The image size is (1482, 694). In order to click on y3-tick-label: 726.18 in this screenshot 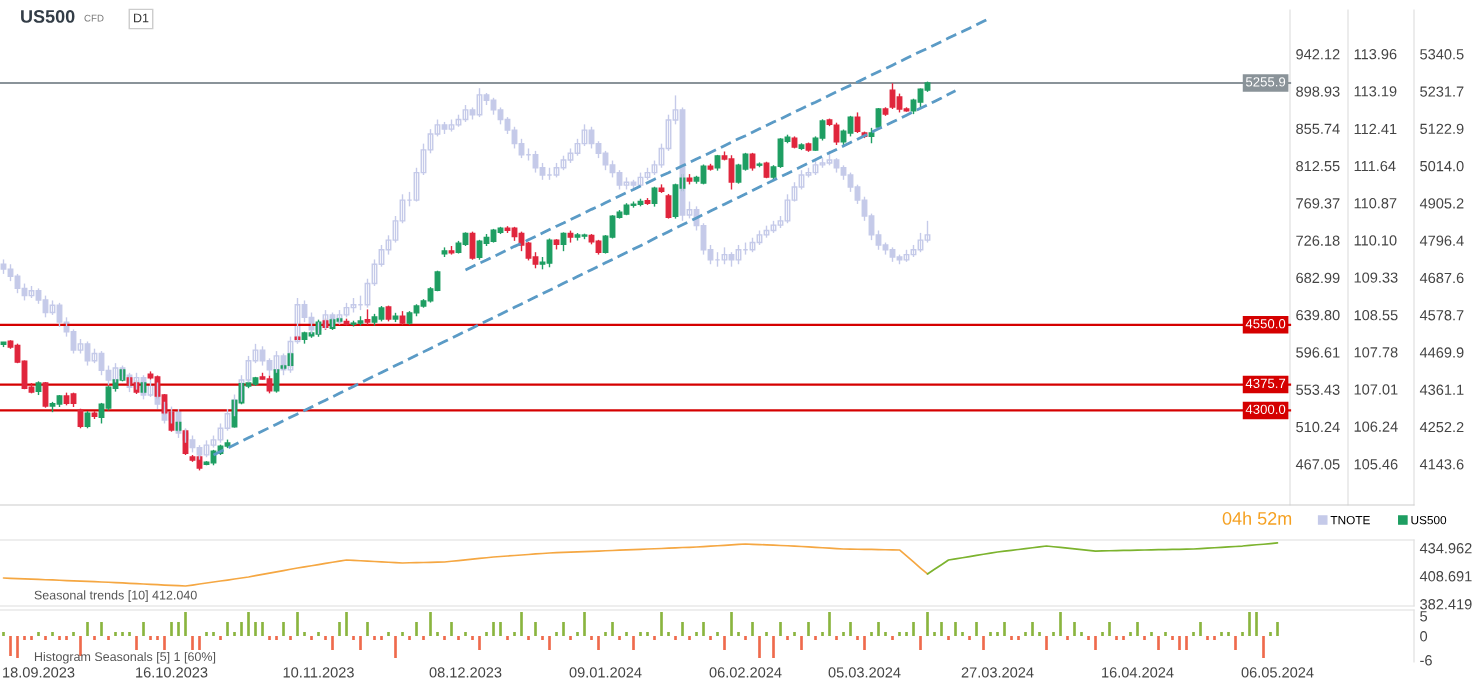, I will do `click(1318, 240)`.